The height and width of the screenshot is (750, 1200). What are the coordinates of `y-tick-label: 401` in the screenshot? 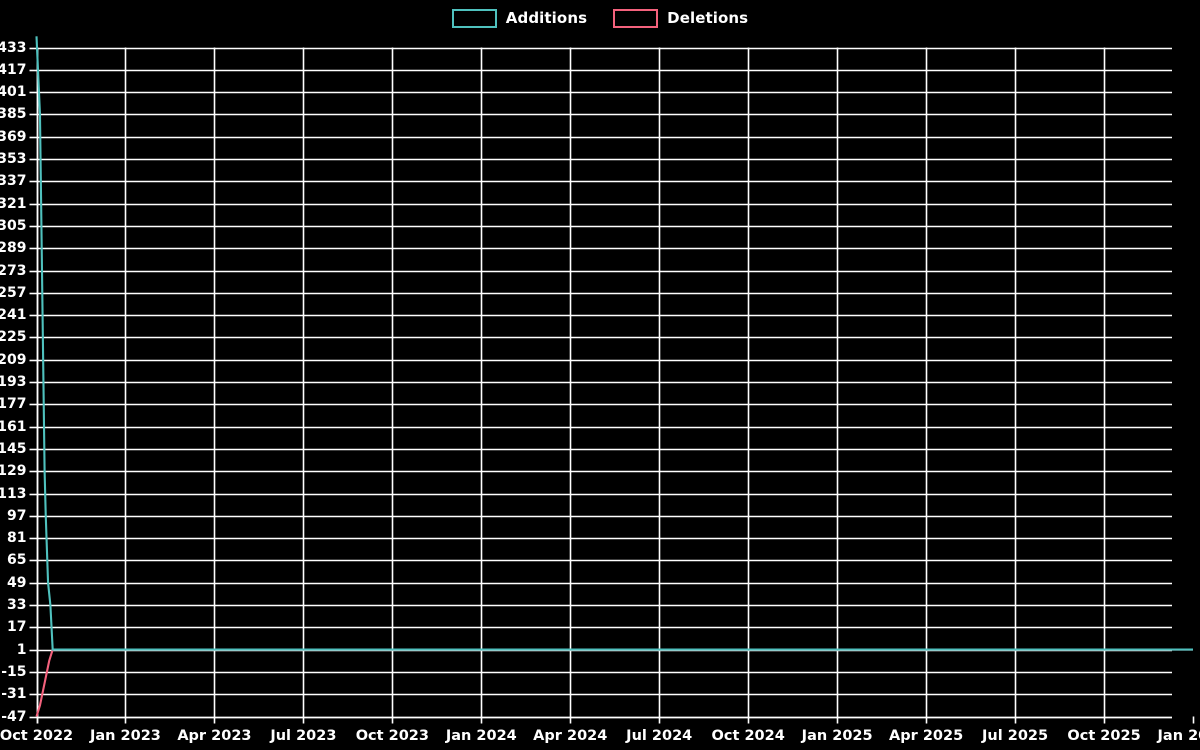 It's located at (13, 92).